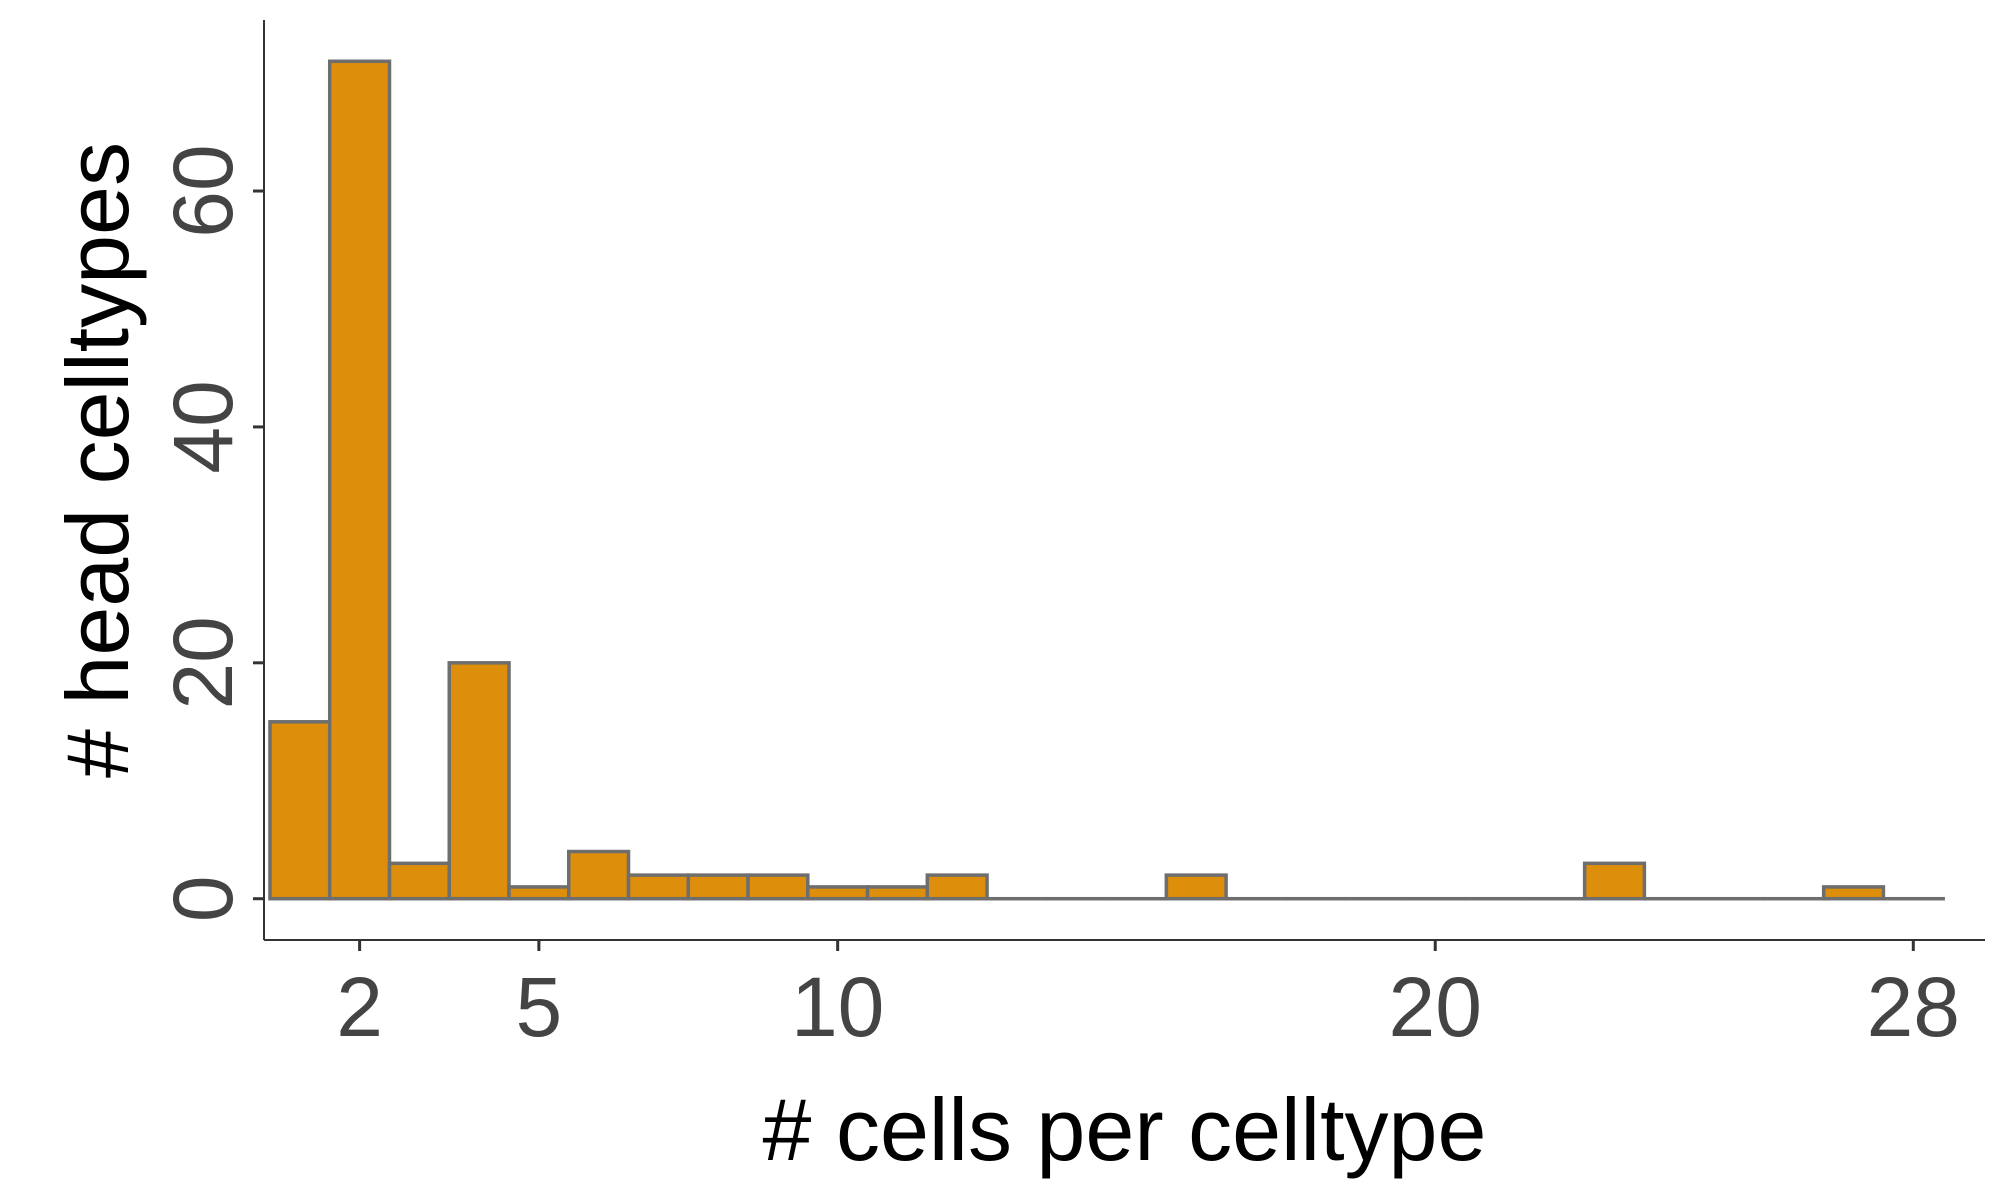  I want to click on y-tick-label-0: 0, so click(203, 898).